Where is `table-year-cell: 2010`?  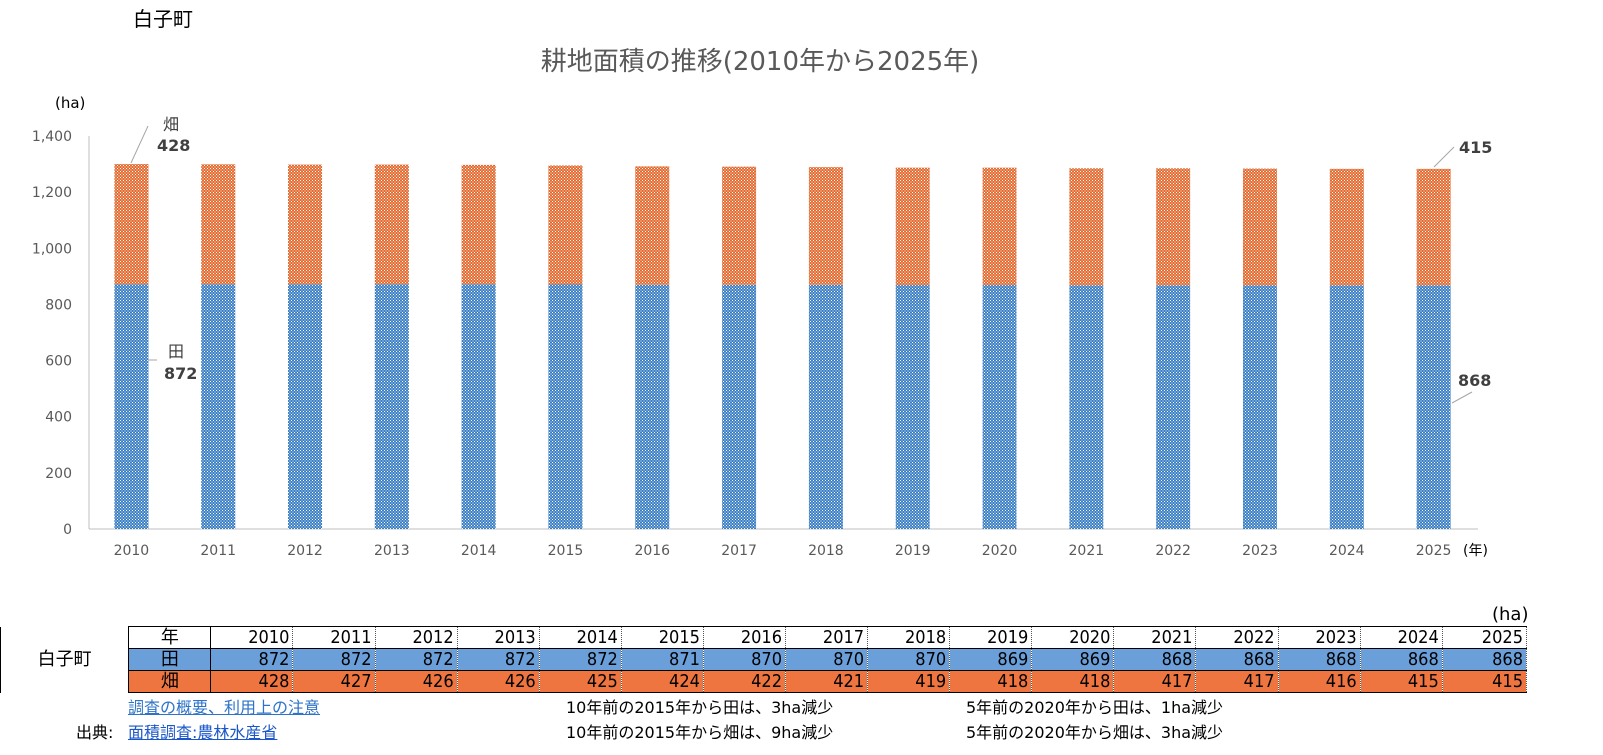 table-year-cell: 2010 is located at coordinates (252, 637).